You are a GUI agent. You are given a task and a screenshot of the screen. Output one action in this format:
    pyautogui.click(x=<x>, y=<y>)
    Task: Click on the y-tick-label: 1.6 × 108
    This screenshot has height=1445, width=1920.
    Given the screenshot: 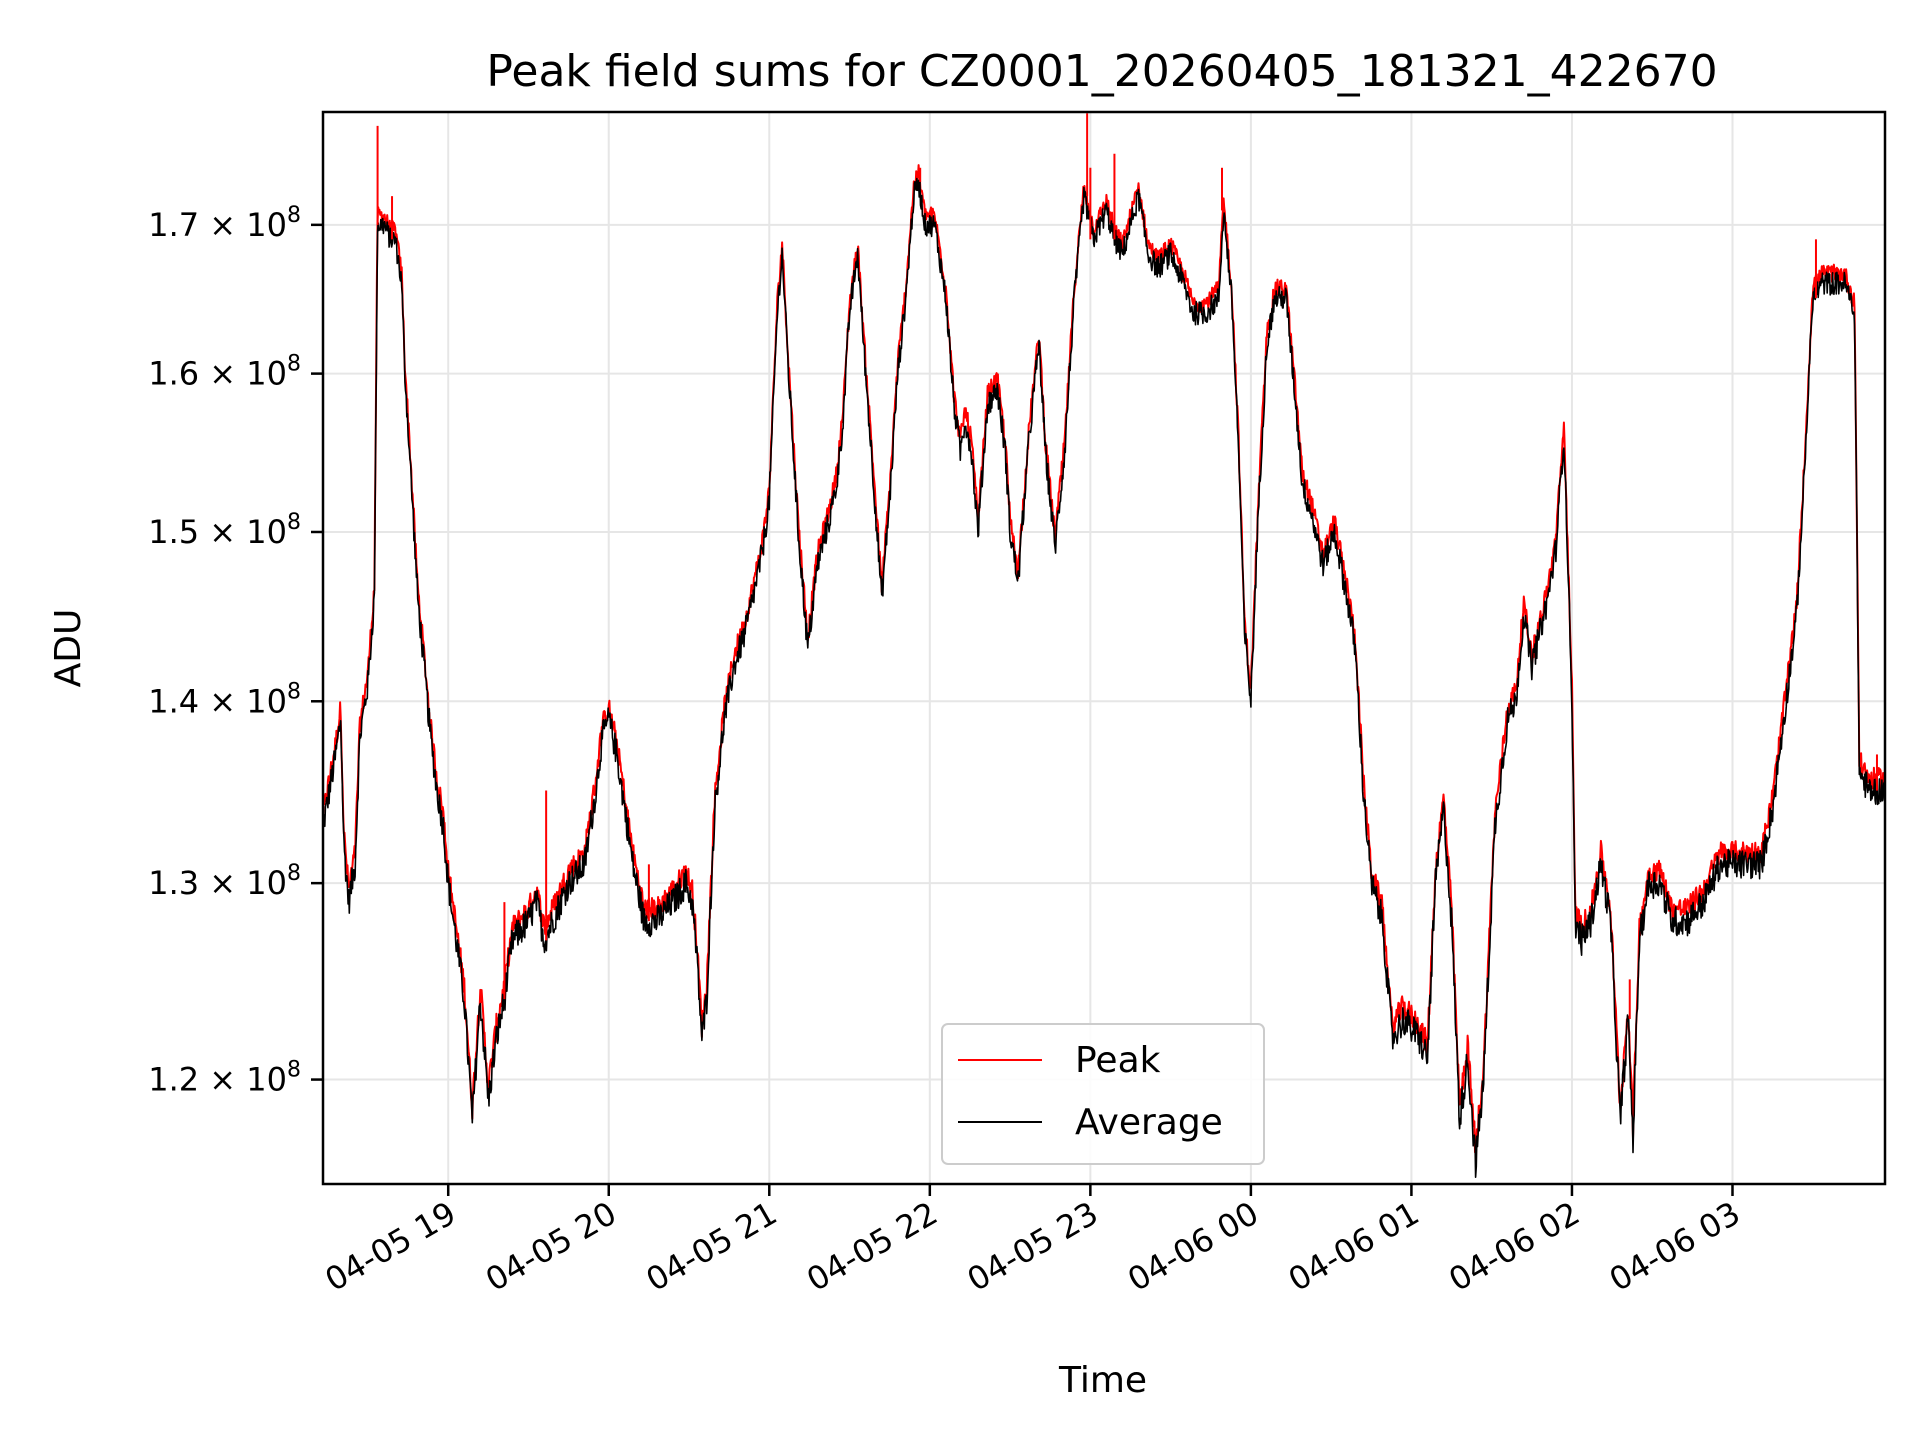 What is the action you would take?
    pyautogui.click(x=224, y=372)
    